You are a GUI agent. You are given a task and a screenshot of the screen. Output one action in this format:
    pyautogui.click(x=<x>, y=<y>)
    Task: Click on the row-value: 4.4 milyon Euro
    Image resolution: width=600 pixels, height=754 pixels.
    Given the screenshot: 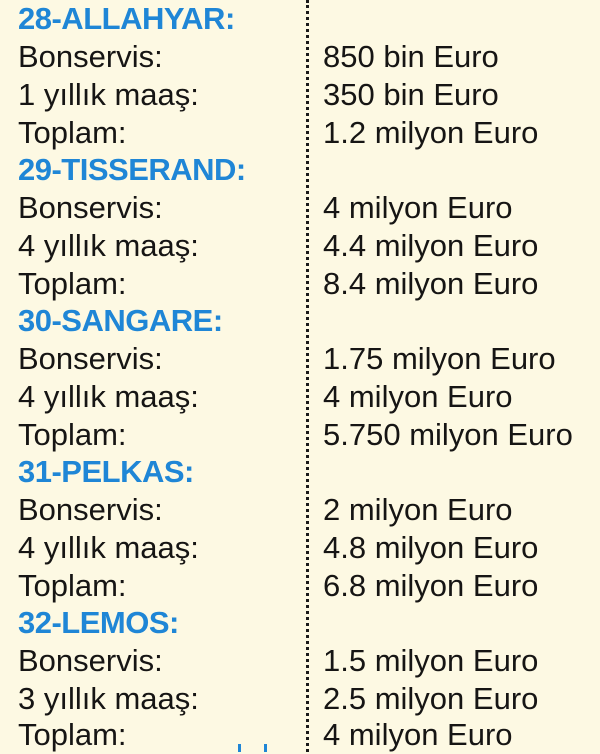 What is the action you would take?
    pyautogui.click(x=431, y=245)
    